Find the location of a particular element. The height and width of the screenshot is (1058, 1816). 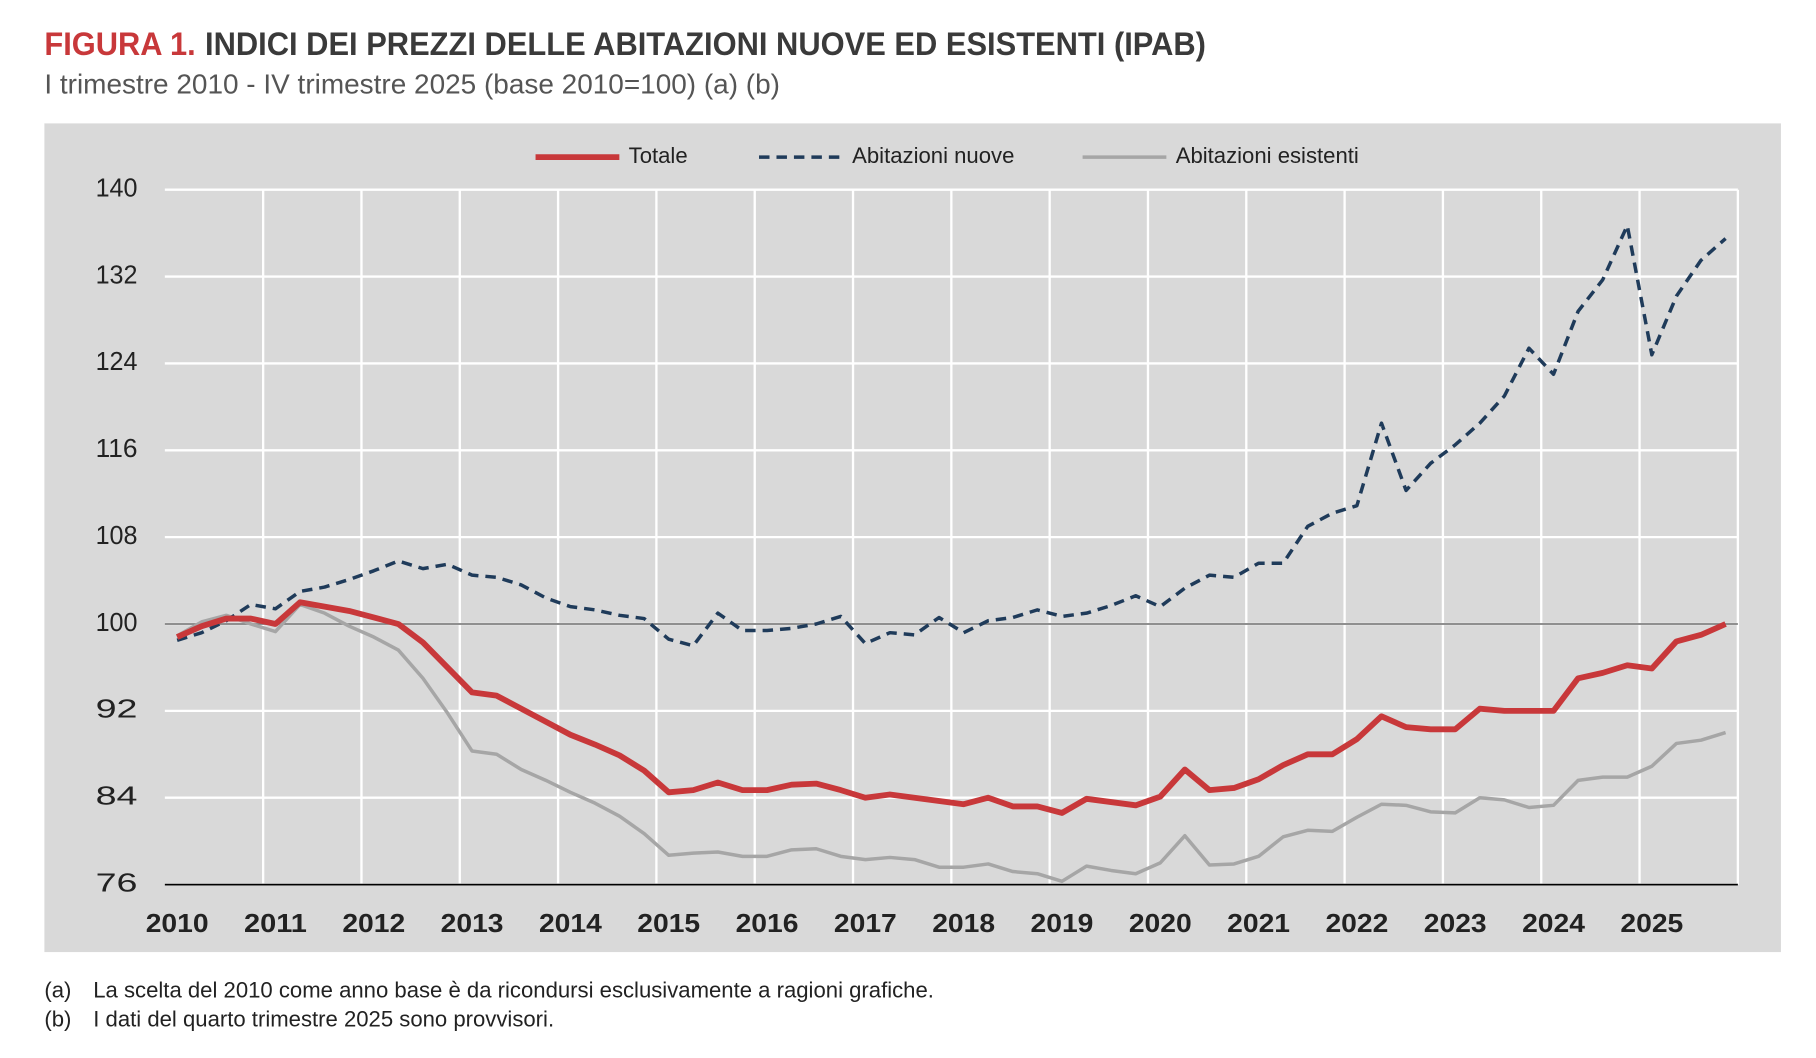

x-tick-label: 2019 is located at coordinates (1062, 924).